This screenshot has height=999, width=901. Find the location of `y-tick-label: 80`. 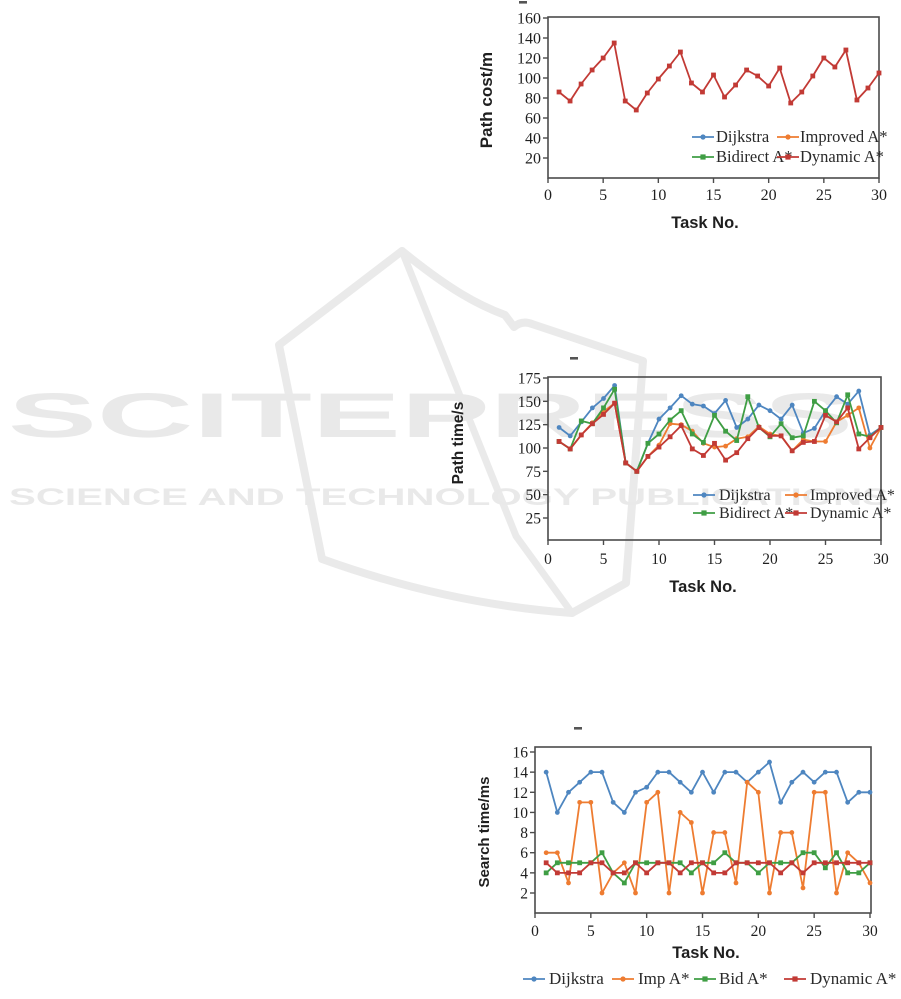

y-tick-label: 80 is located at coordinates (533, 99).